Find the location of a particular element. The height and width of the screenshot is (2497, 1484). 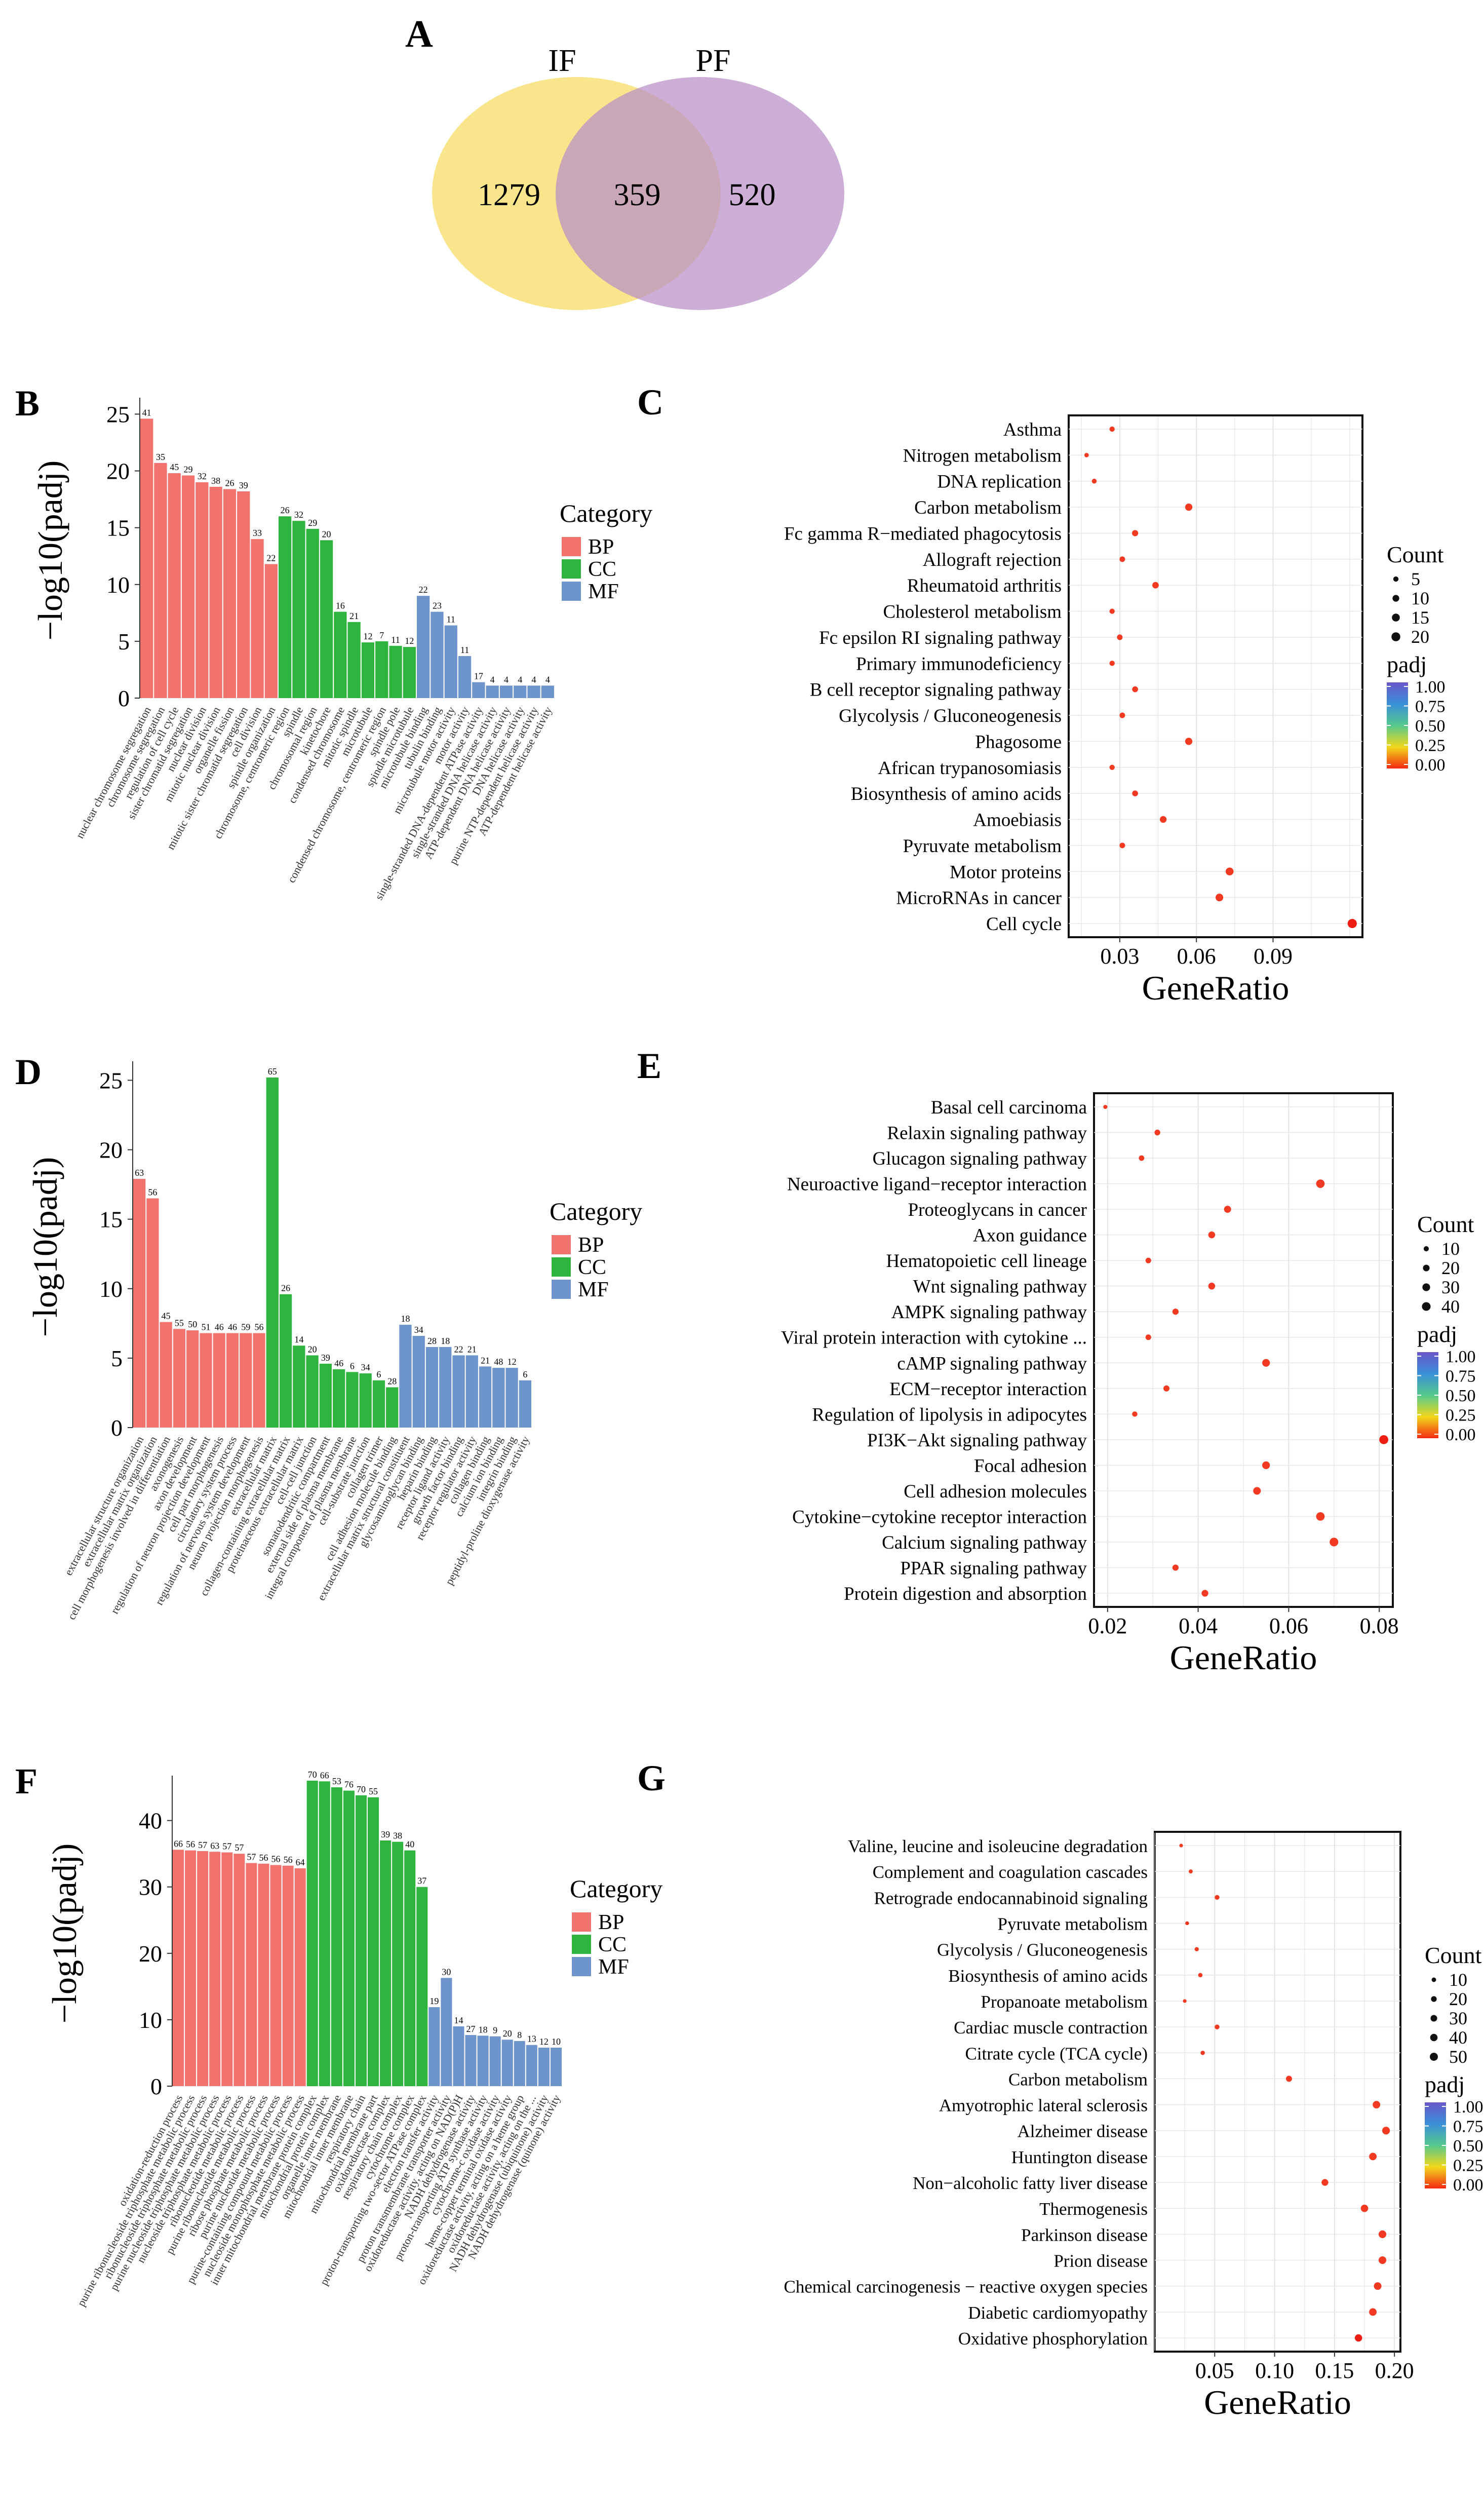

bar-count-label: 41 is located at coordinates (147, 412).